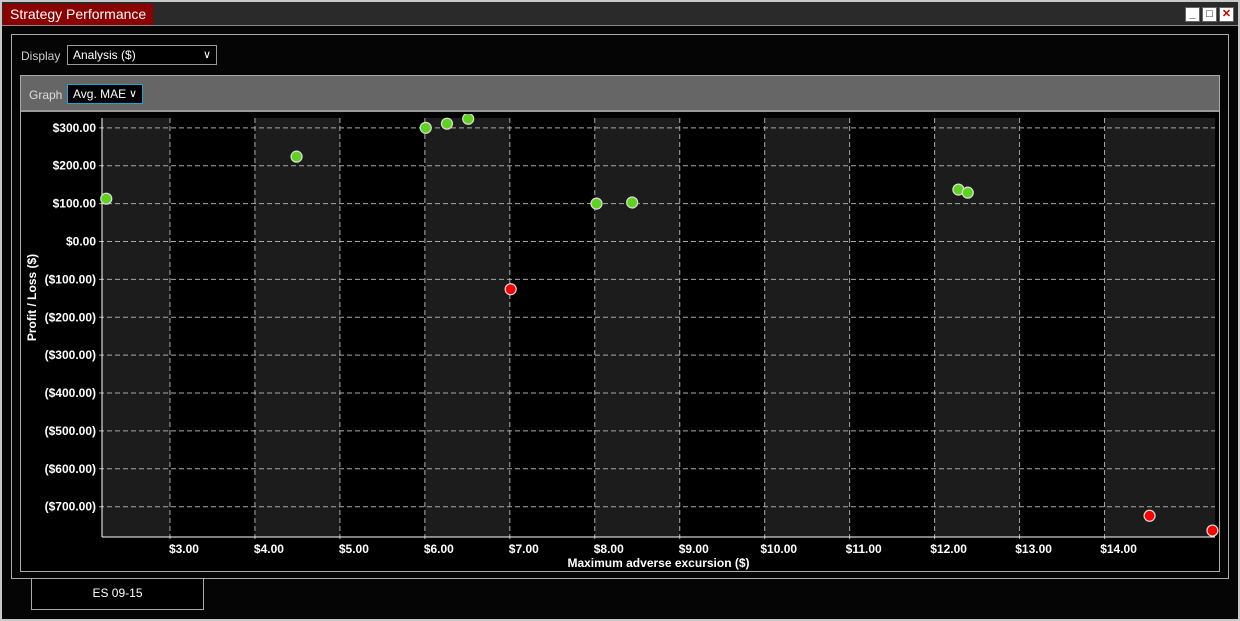  Describe the element at coordinates (70, 355) in the screenshot. I see `y-tick-label: ($300.00)` at that location.